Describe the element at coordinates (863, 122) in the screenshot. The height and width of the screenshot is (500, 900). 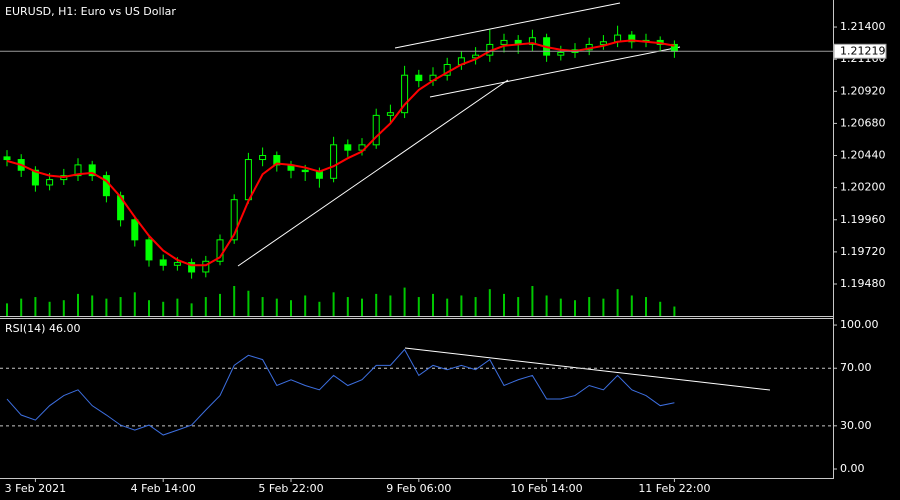
I see `y-tick-label: 1.20680` at that location.